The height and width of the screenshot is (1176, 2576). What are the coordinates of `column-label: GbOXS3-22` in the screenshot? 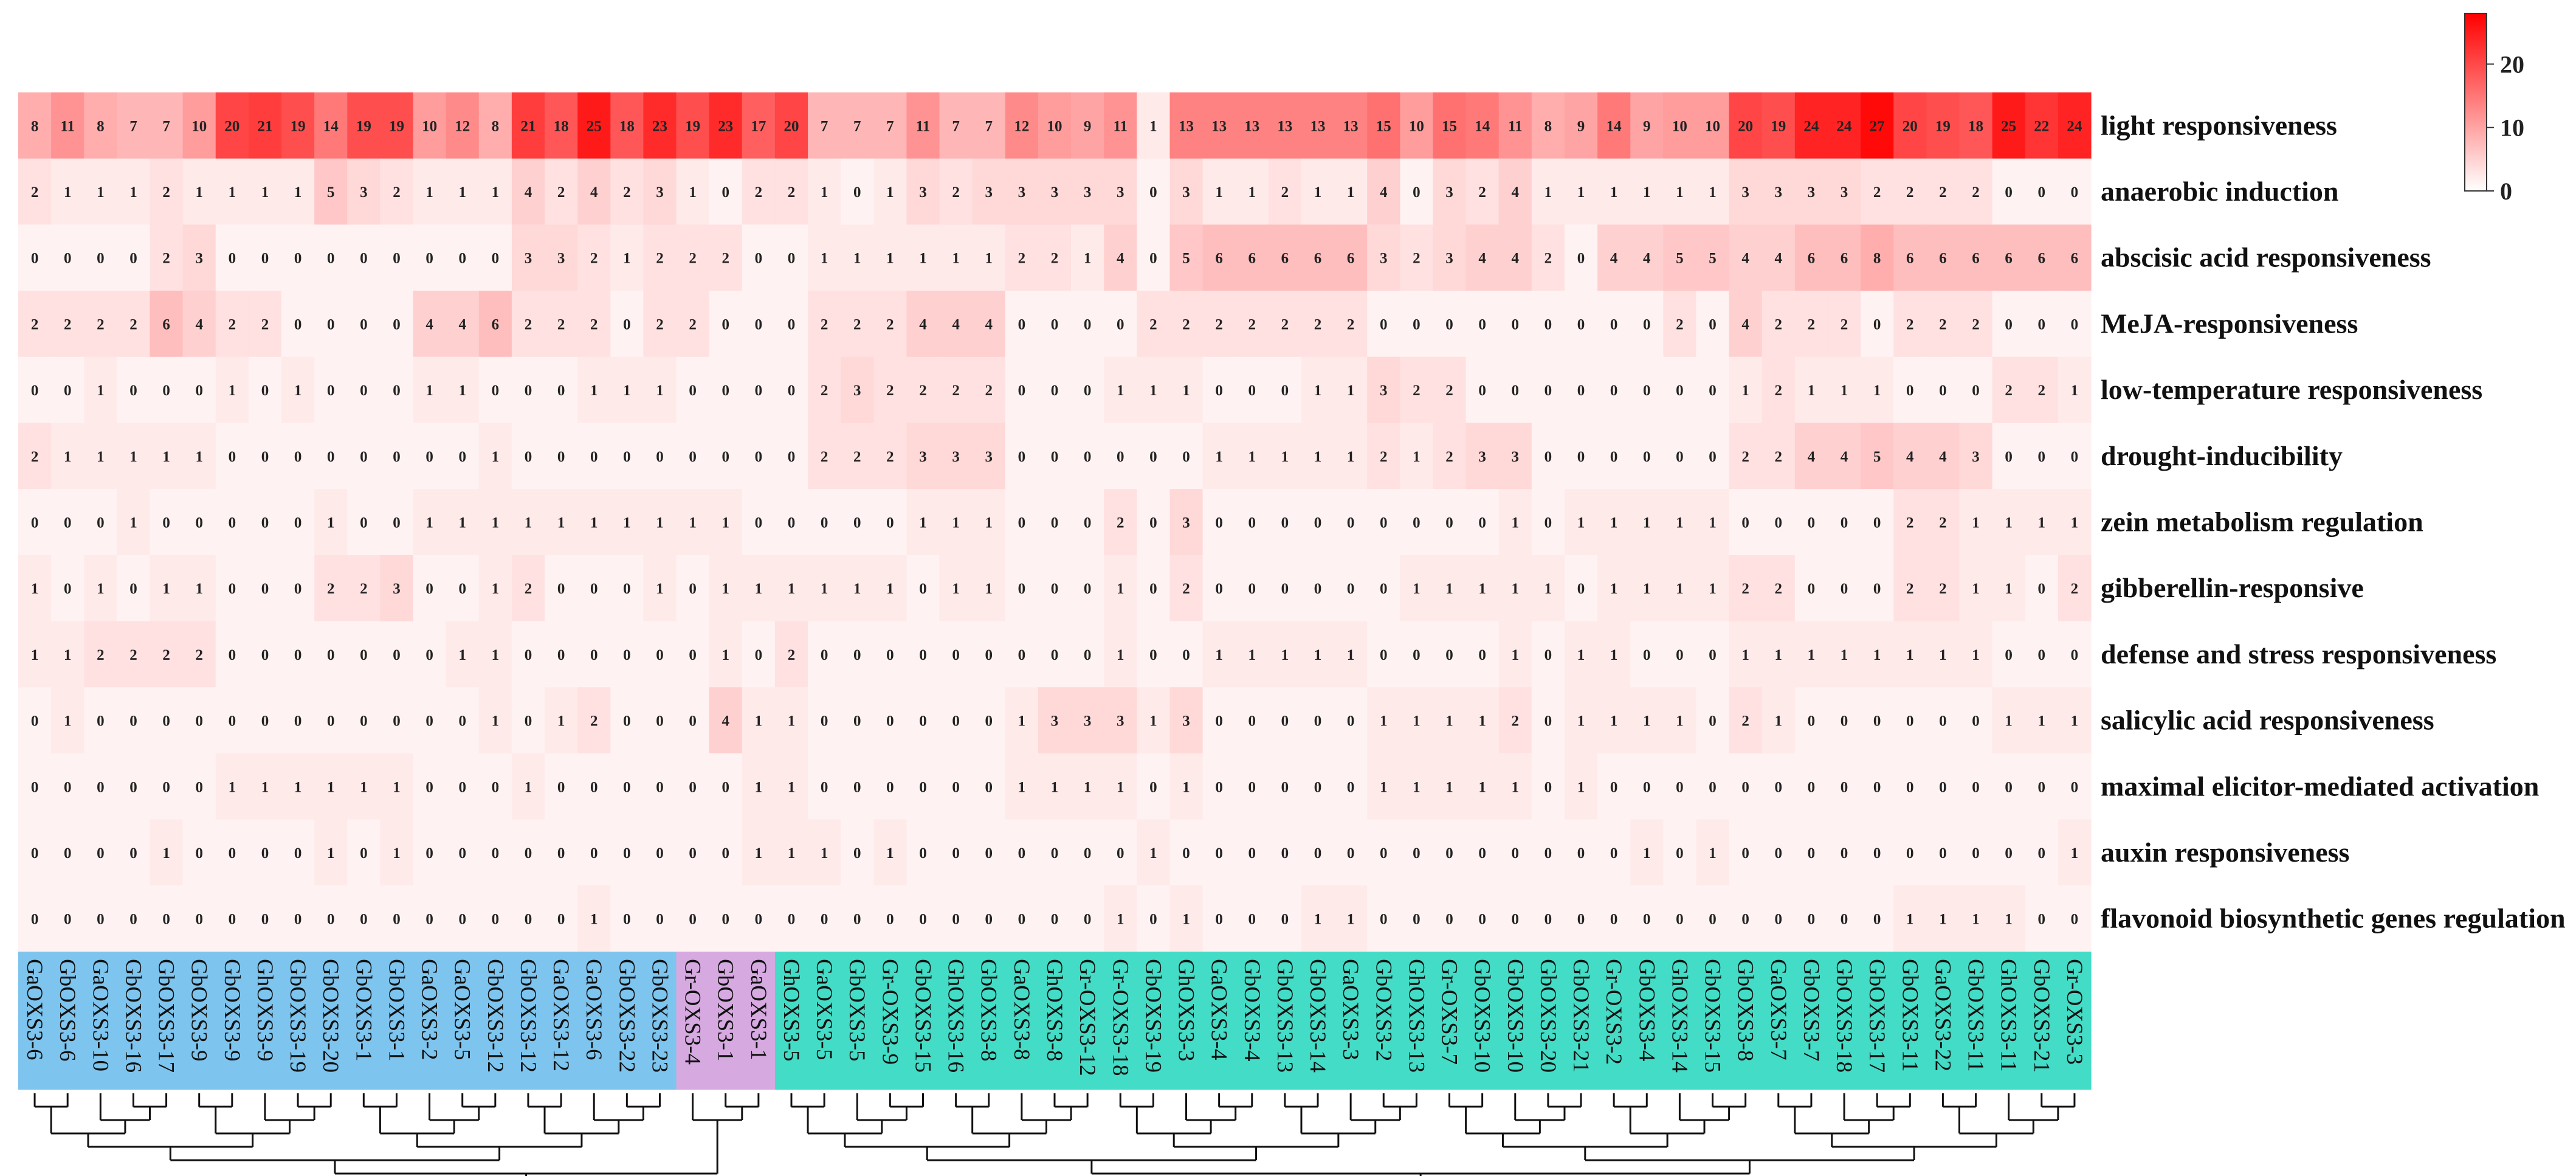 It's located at (626, 1016).